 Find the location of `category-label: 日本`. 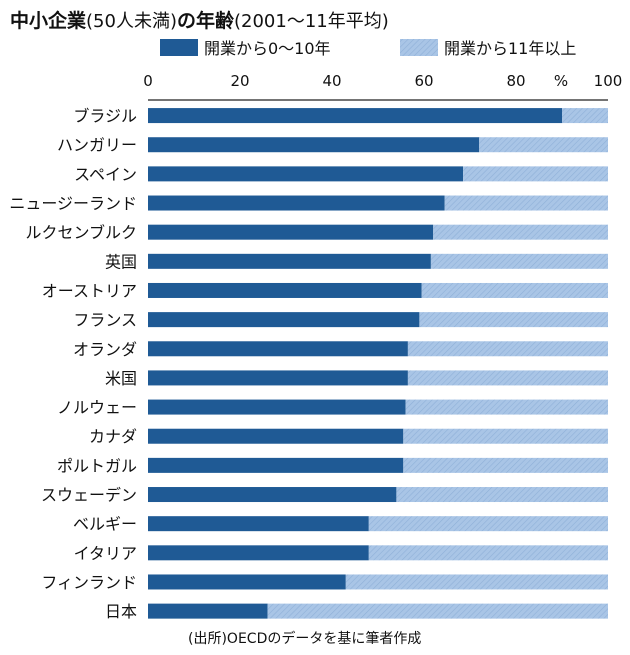

category-label: 日本 is located at coordinates (121, 611).